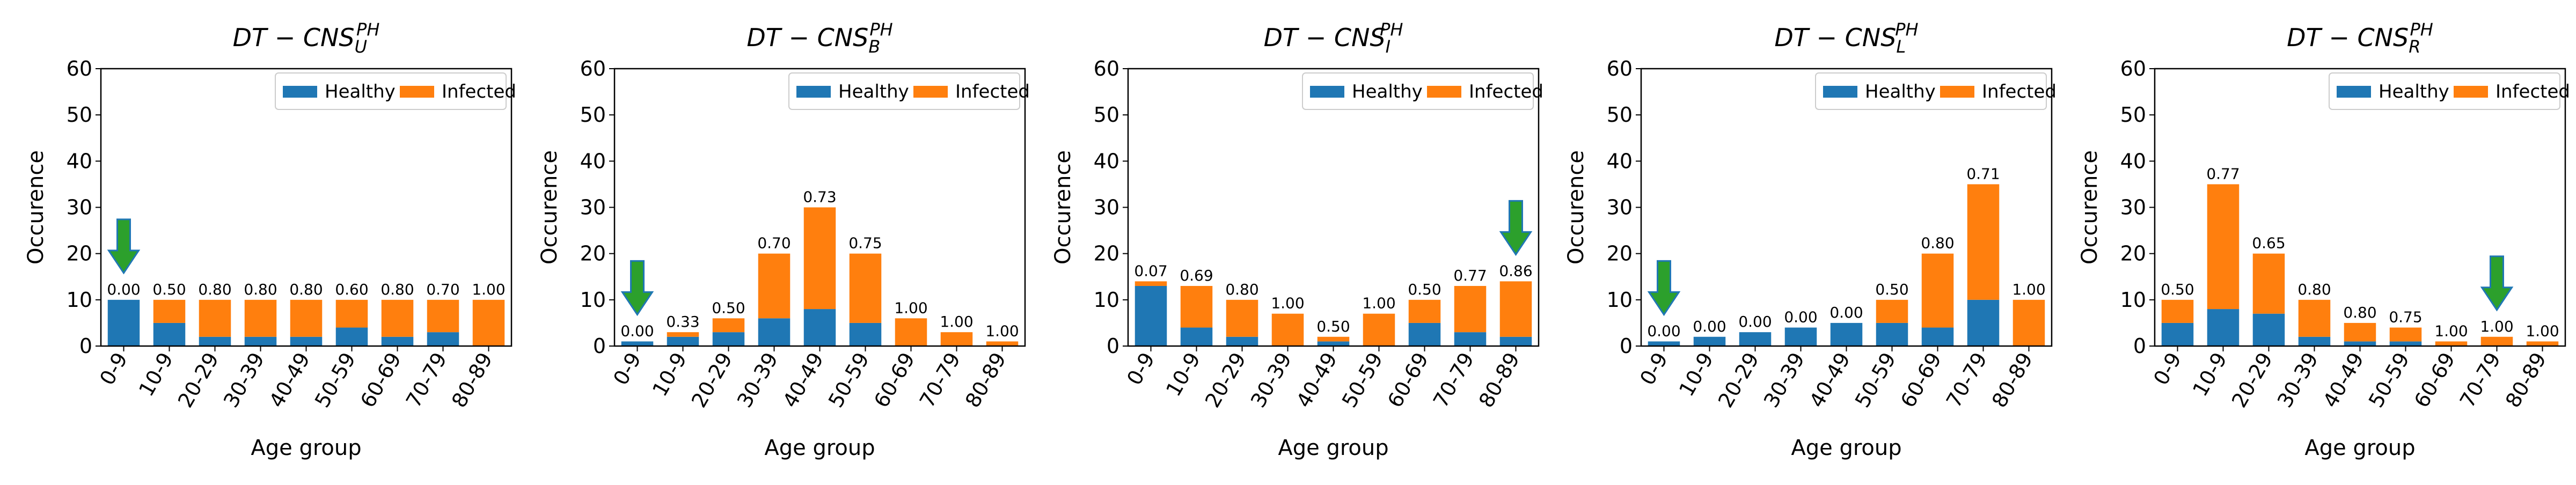  What do you see at coordinates (79, 300) in the screenshot?
I see `y-tick-label: 10` at bounding box center [79, 300].